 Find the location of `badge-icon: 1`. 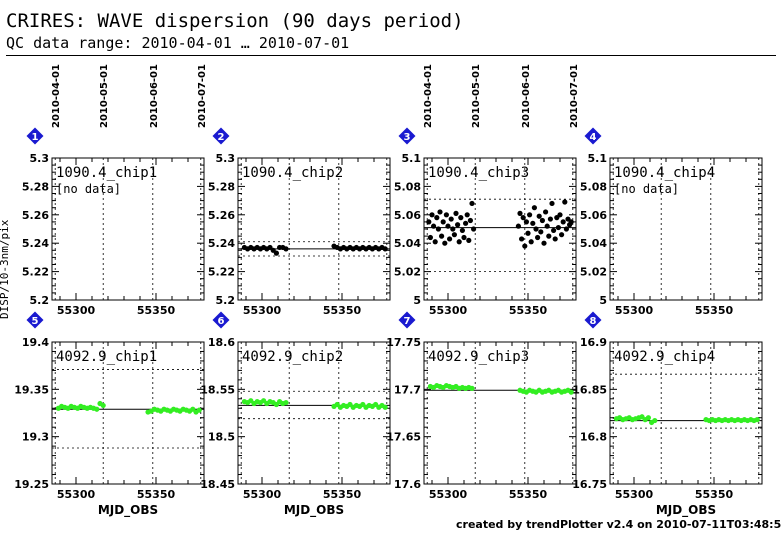

badge-icon: 1 is located at coordinates (35, 136).